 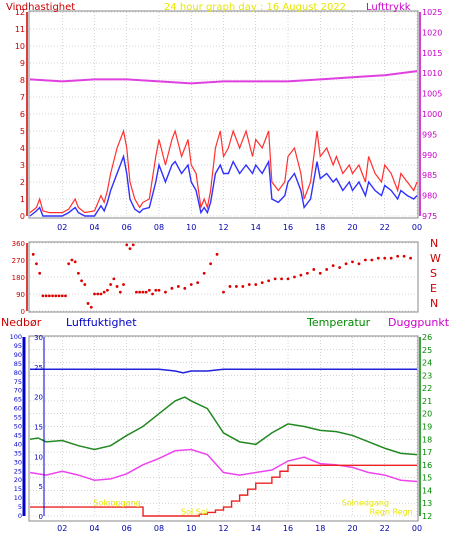 I want to click on wind-tick-label: 1, so click(x=22, y=199).